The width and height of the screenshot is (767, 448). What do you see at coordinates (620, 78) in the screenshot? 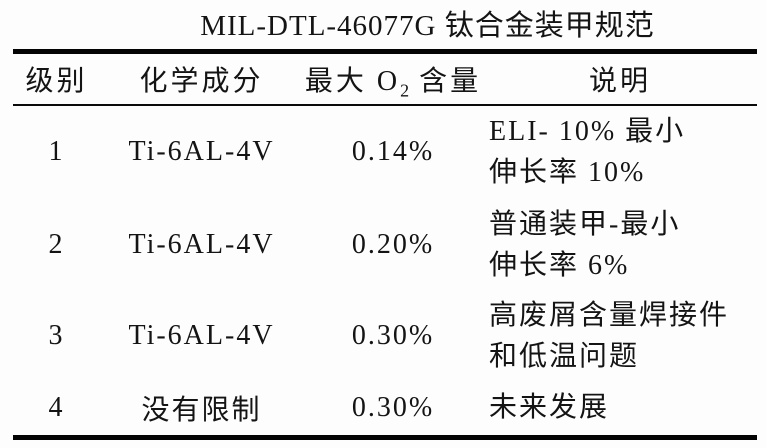
I see `header-cell-description: 说明` at bounding box center [620, 78].